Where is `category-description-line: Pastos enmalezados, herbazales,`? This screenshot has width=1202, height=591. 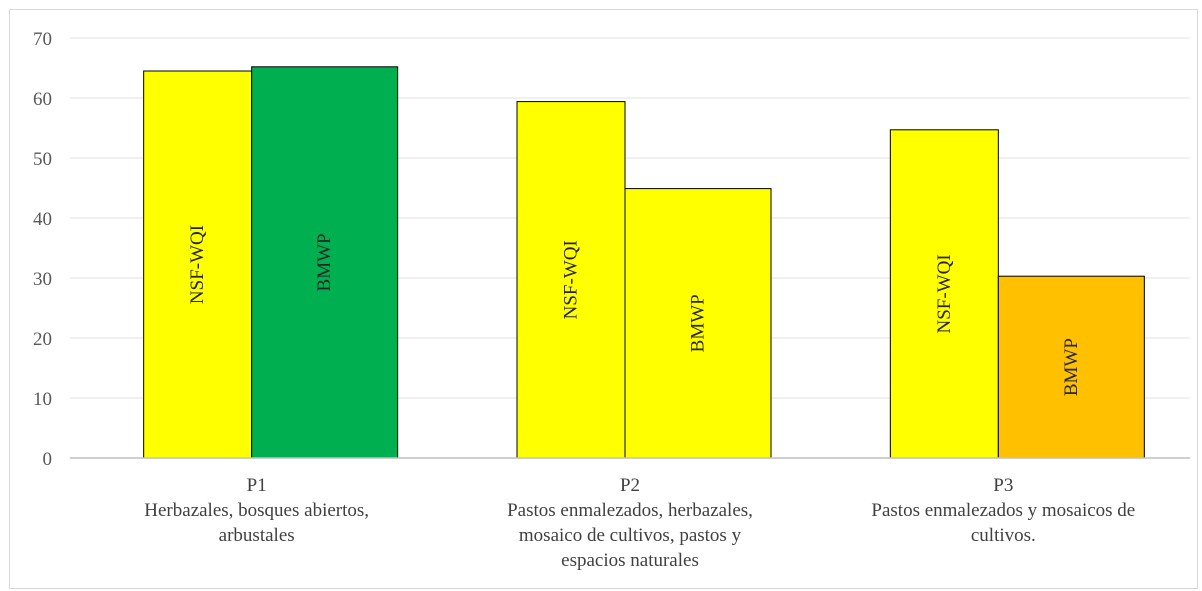
category-description-line: Pastos enmalezados, herbazales, is located at coordinates (630, 510).